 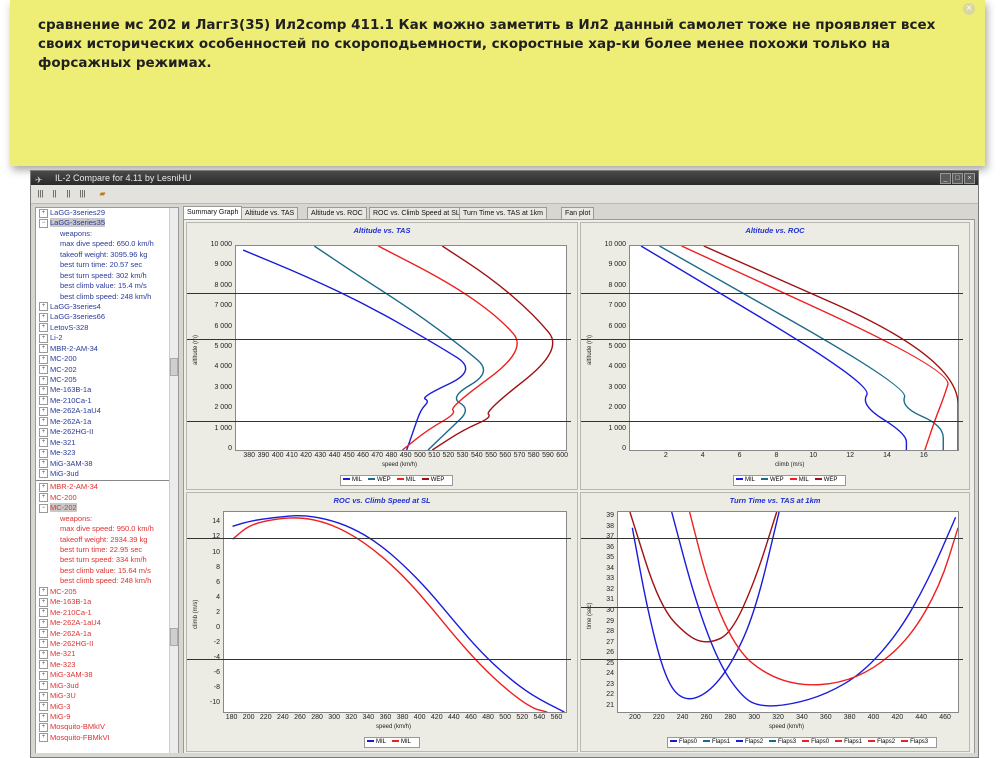 I want to click on maximize-button: □, so click(x=957, y=178).